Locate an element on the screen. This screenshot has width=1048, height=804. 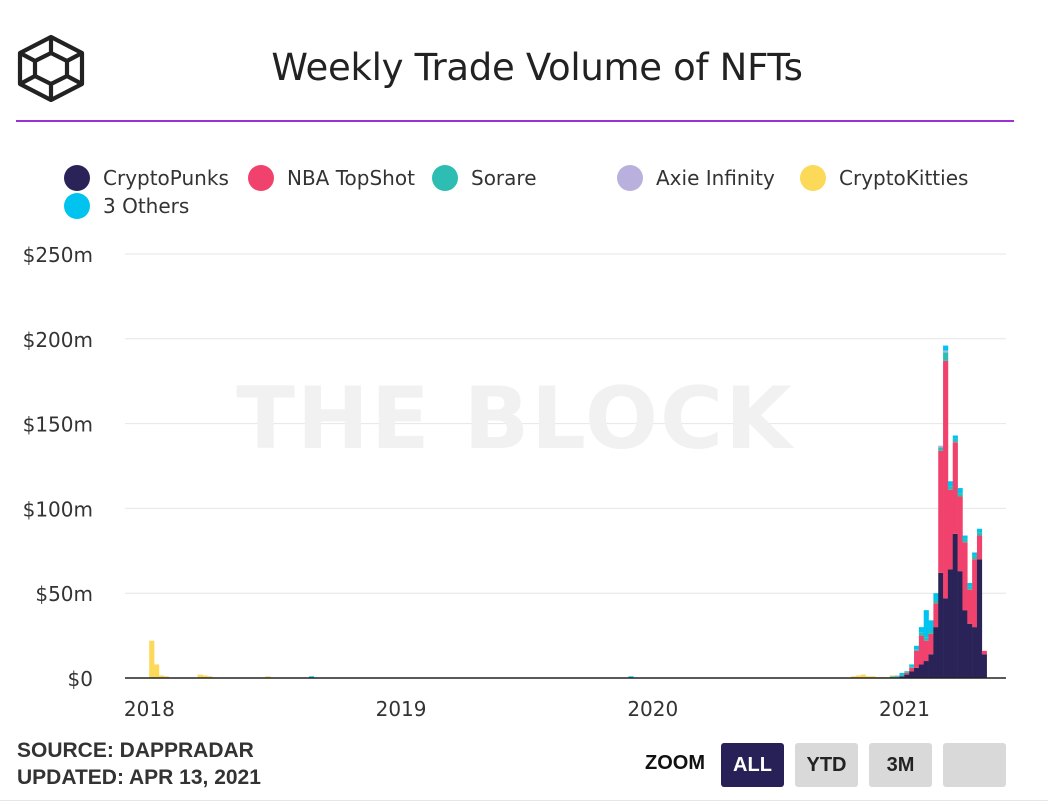
zoom-label: ZOOM is located at coordinates (675, 763).